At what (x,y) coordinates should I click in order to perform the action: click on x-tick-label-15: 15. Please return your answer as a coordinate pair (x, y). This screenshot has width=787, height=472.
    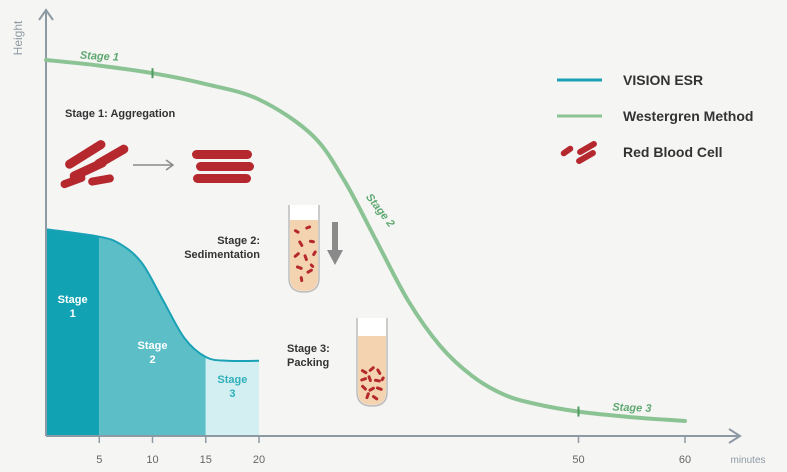
    Looking at the image, I should click on (206, 460).